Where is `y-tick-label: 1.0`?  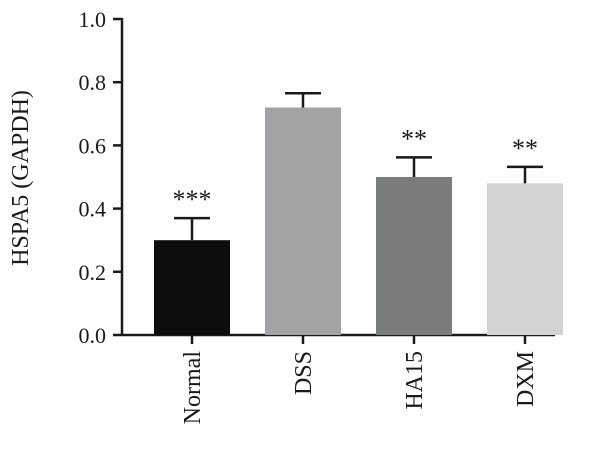
y-tick-label: 1.0 is located at coordinates (93, 19).